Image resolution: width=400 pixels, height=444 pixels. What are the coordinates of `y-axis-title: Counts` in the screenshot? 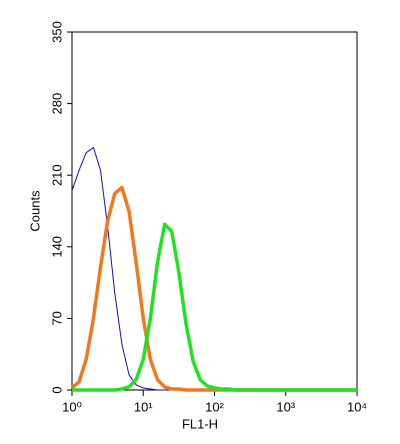 It's located at (34, 211).